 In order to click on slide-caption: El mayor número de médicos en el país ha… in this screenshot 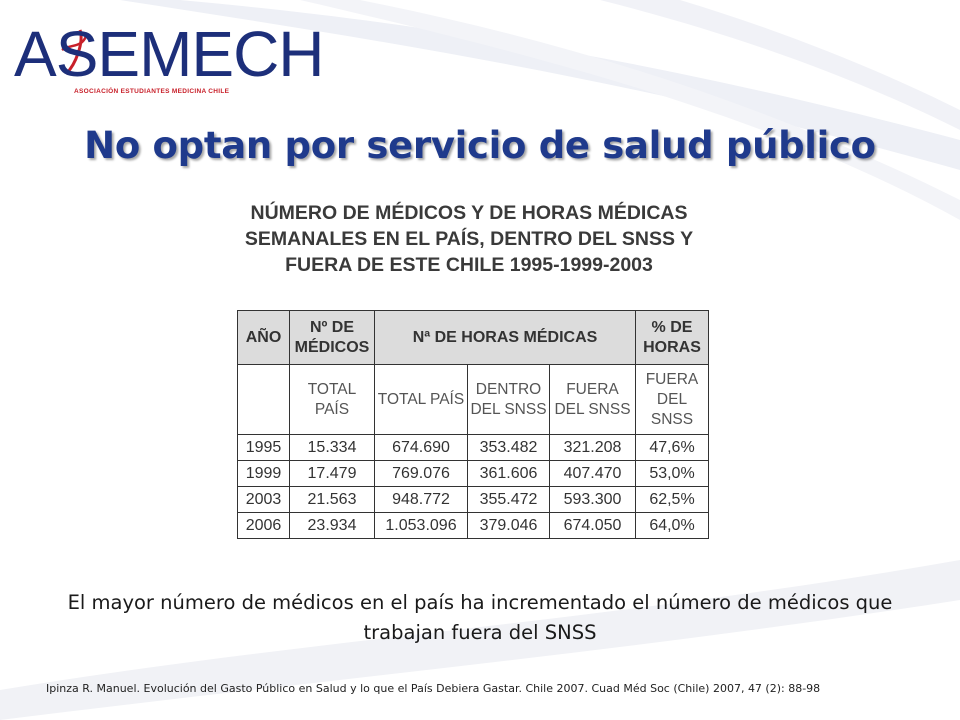, I will do `click(480, 617)`.